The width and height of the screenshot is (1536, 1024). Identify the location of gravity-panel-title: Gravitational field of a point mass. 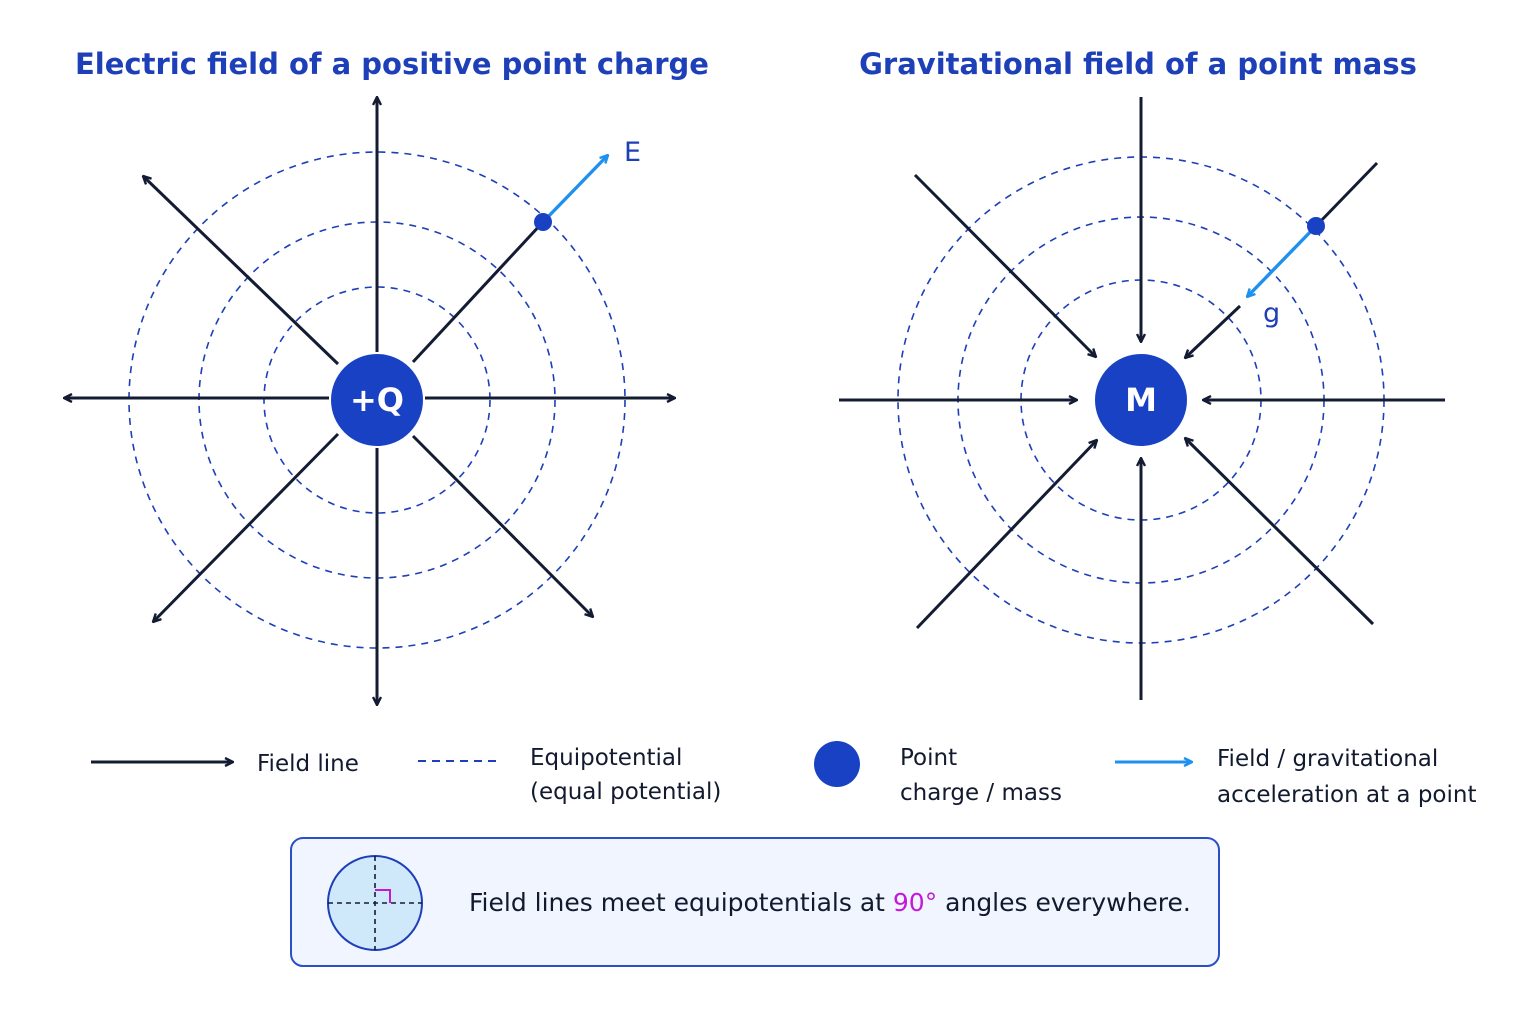
(1138, 64).